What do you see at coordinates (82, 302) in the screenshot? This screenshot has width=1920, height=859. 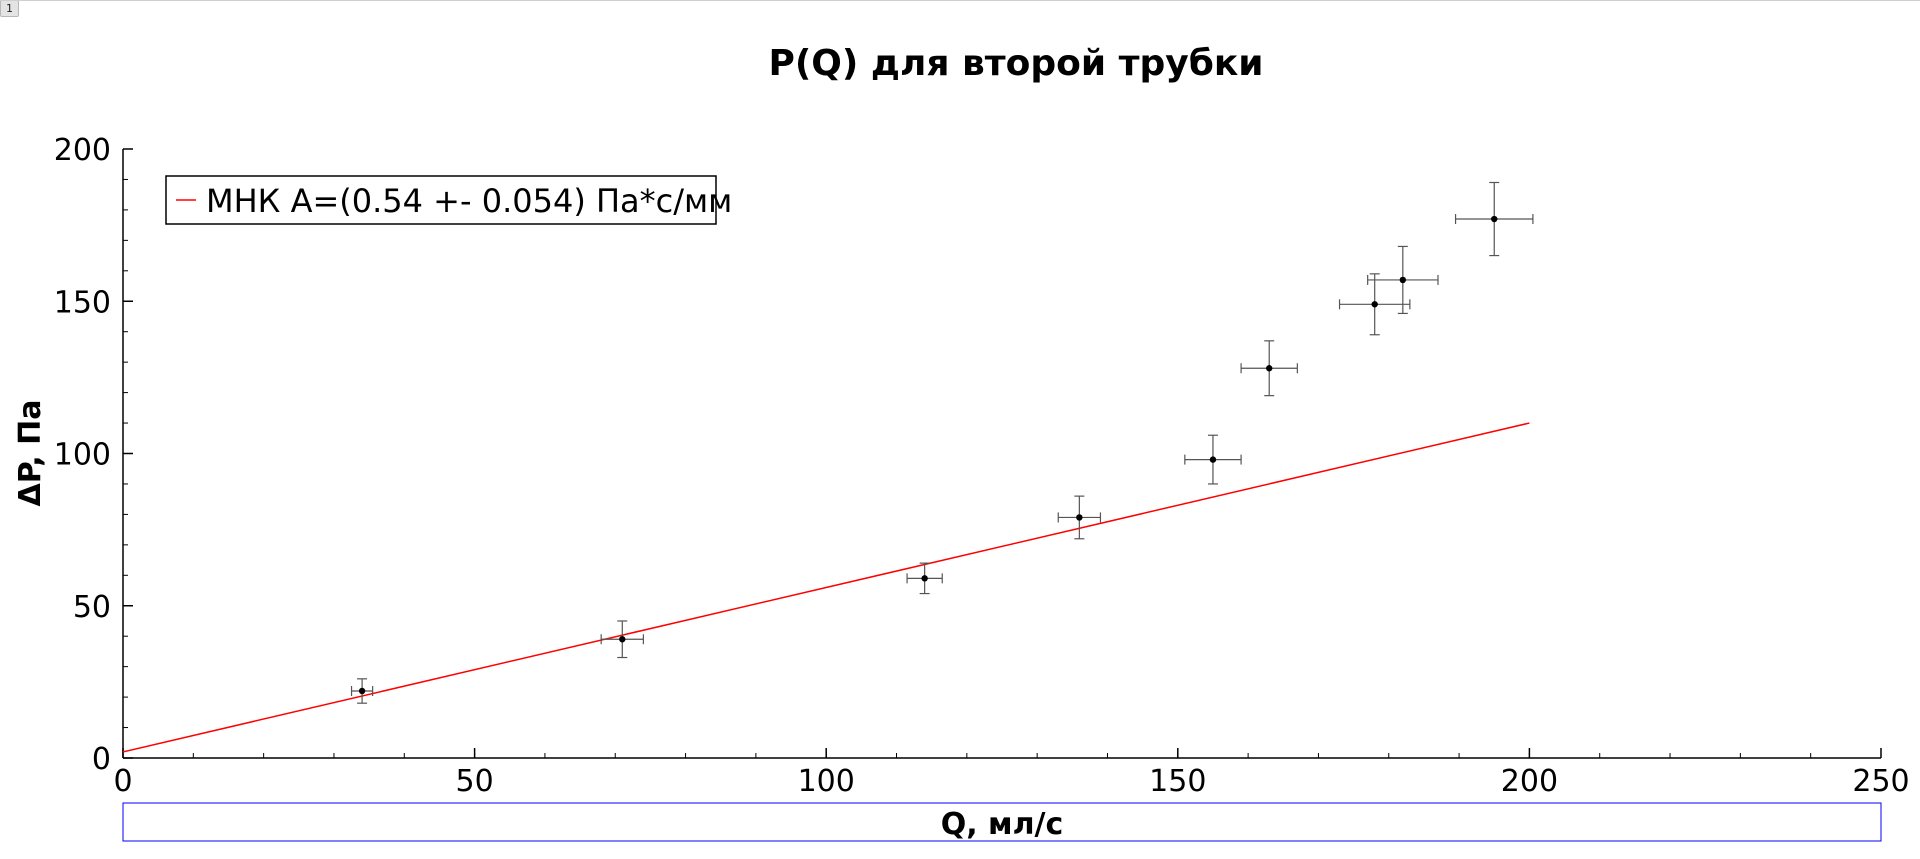 I see `y-tick-label: 150` at bounding box center [82, 302].